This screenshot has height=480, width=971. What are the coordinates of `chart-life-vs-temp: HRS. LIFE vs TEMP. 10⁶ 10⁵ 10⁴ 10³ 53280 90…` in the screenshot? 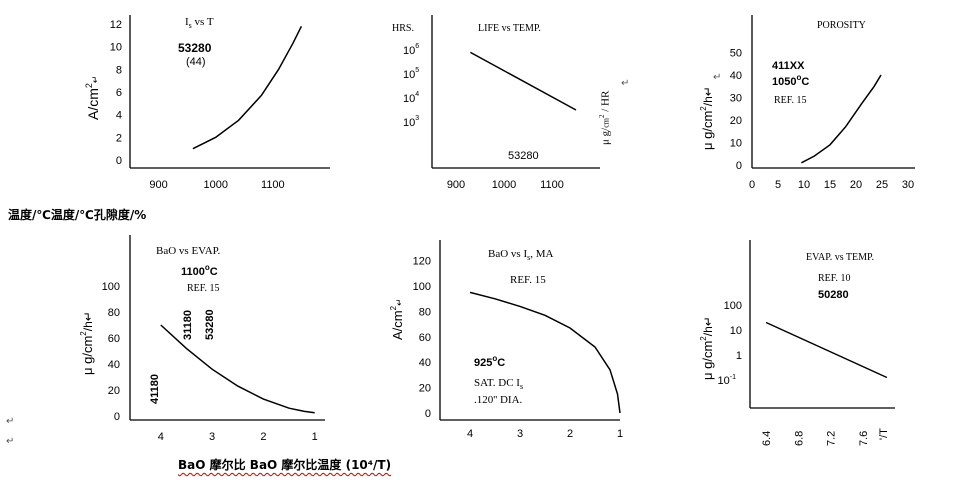 It's located at (496, 103).